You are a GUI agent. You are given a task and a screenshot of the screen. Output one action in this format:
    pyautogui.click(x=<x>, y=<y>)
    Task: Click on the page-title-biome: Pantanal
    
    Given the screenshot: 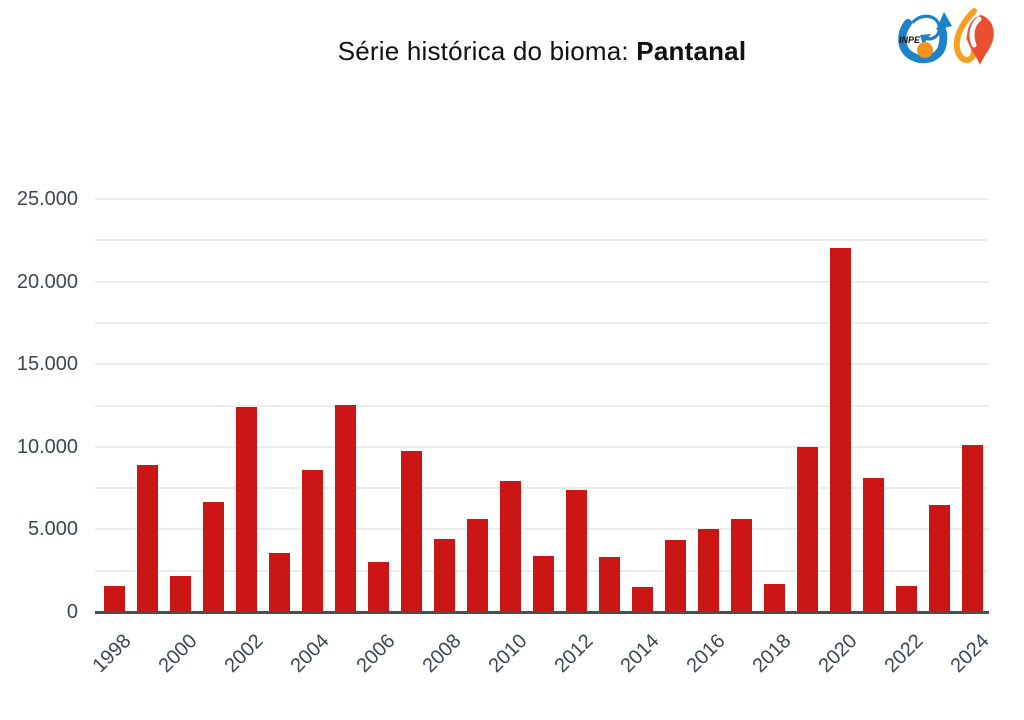 What is the action you would take?
    pyautogui.click(x=691, y=51)
    